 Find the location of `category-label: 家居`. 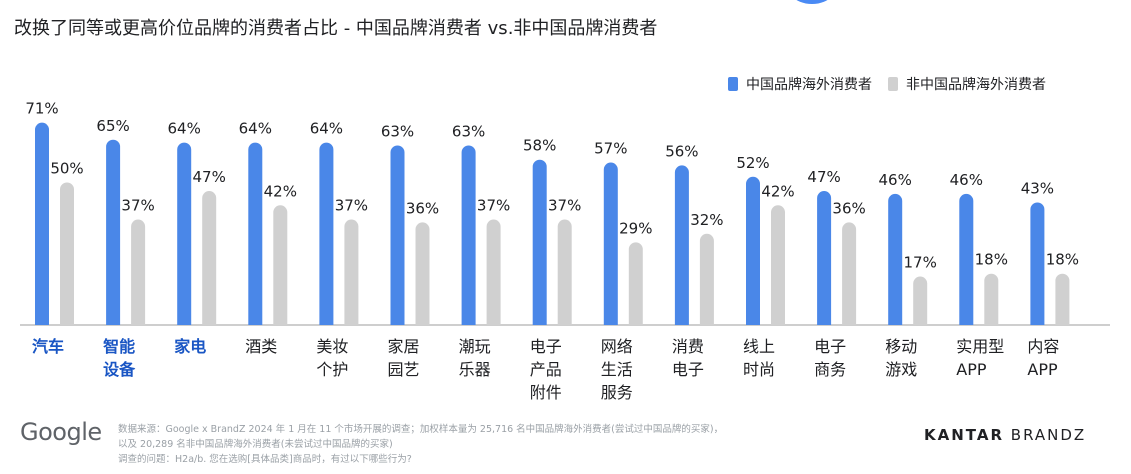

category-label: 家居 is located at coordinates (404, 346).